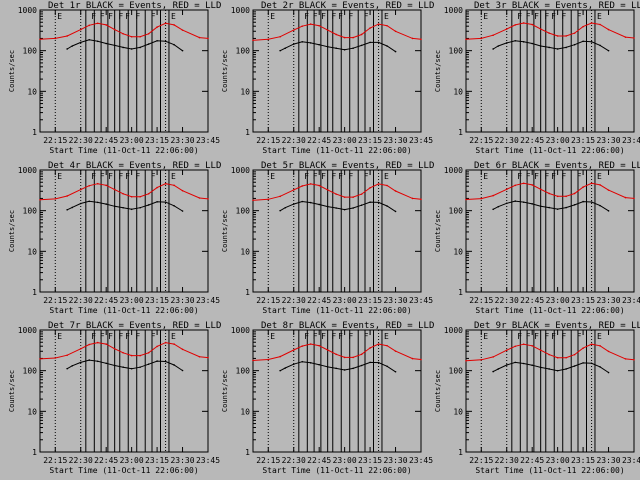  Describe the element at coordinates (550, 231) in the screenshot. I see `plot-frame` at that location.